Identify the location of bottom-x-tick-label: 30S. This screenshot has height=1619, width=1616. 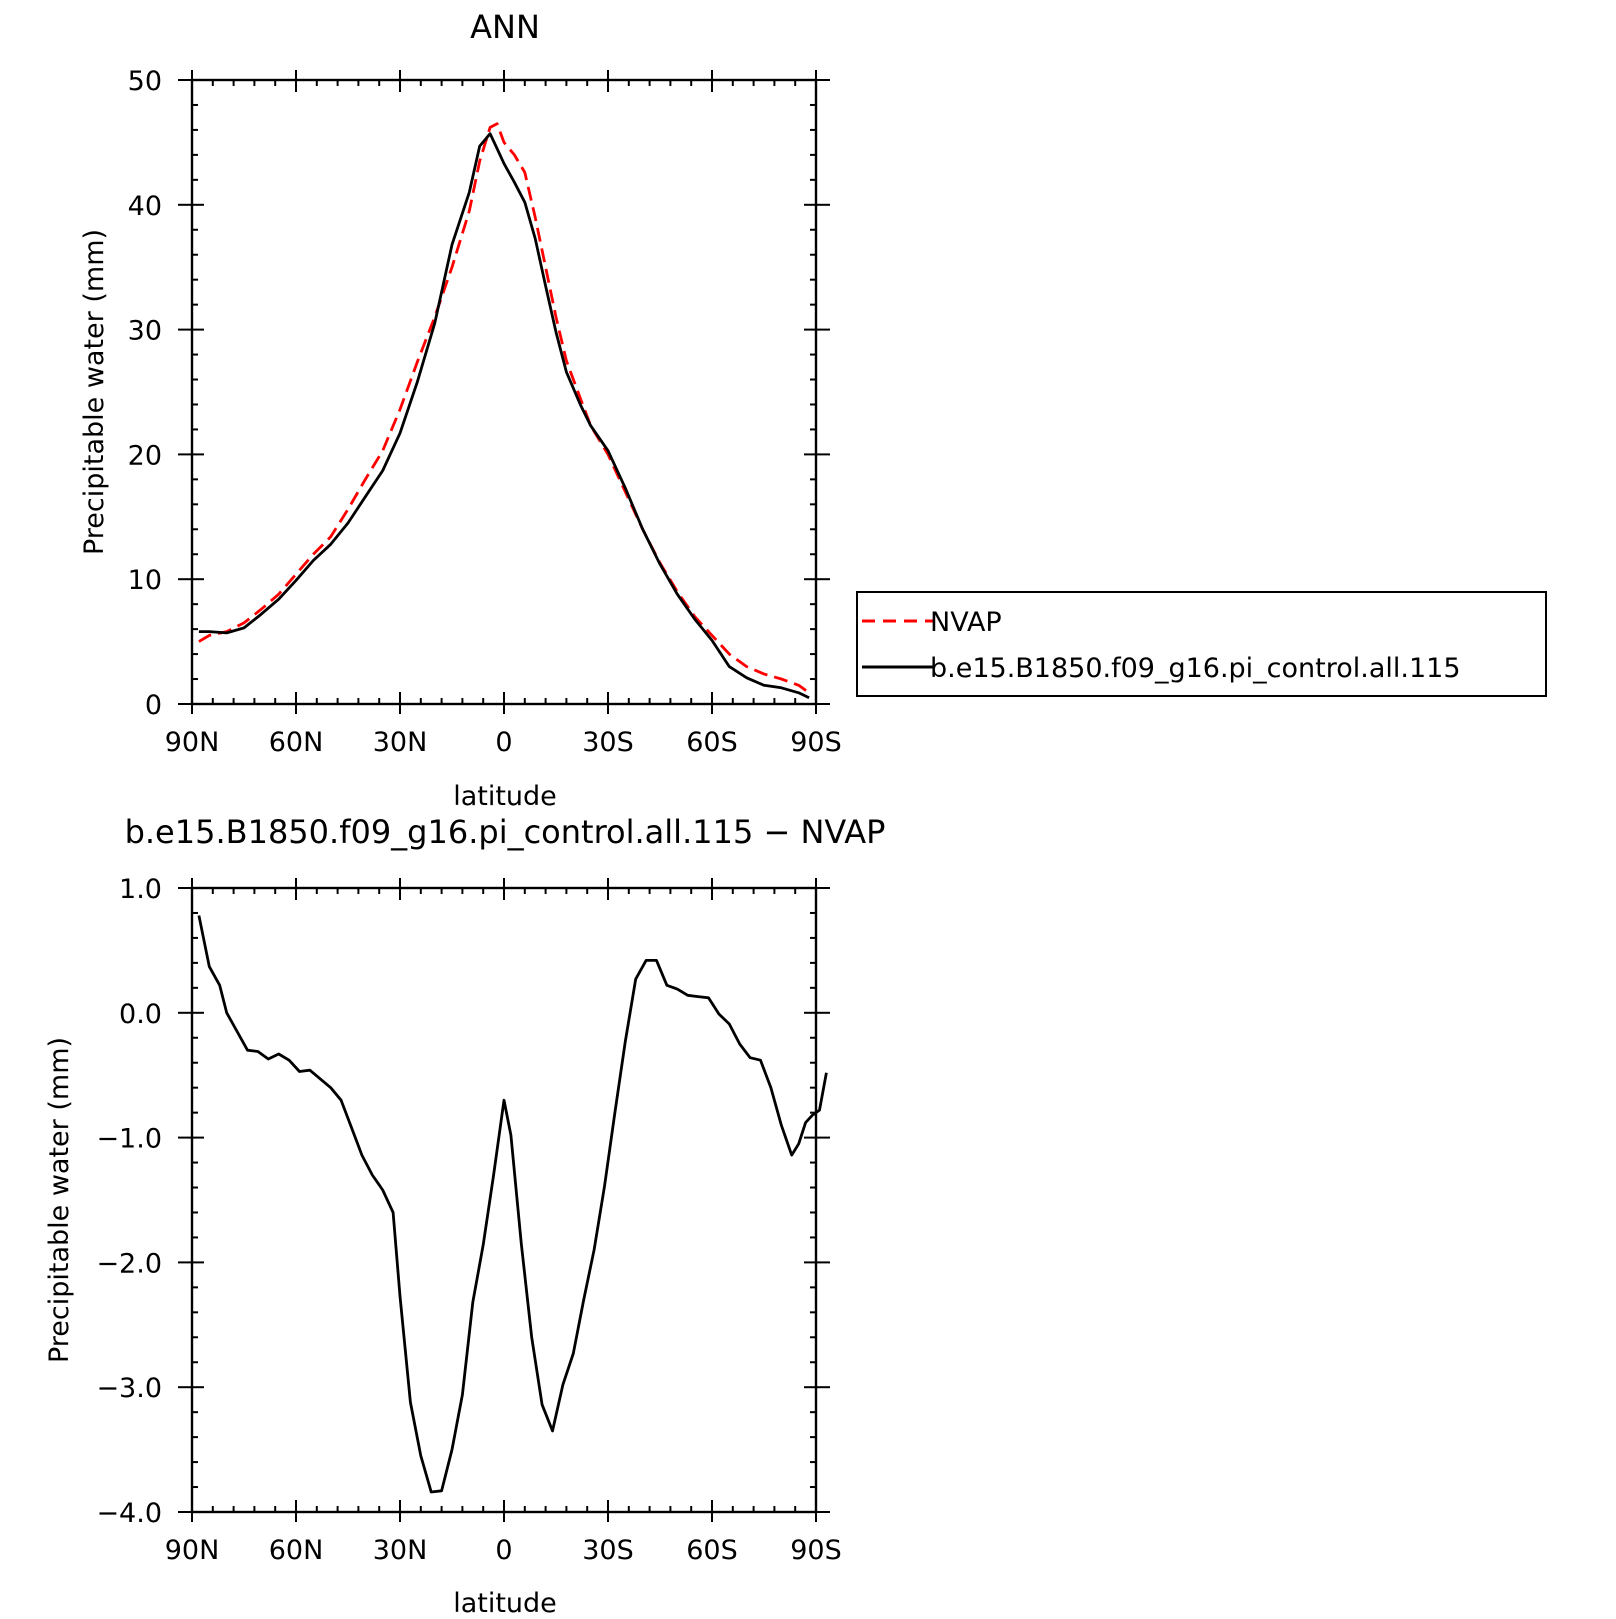
(608, 1550).